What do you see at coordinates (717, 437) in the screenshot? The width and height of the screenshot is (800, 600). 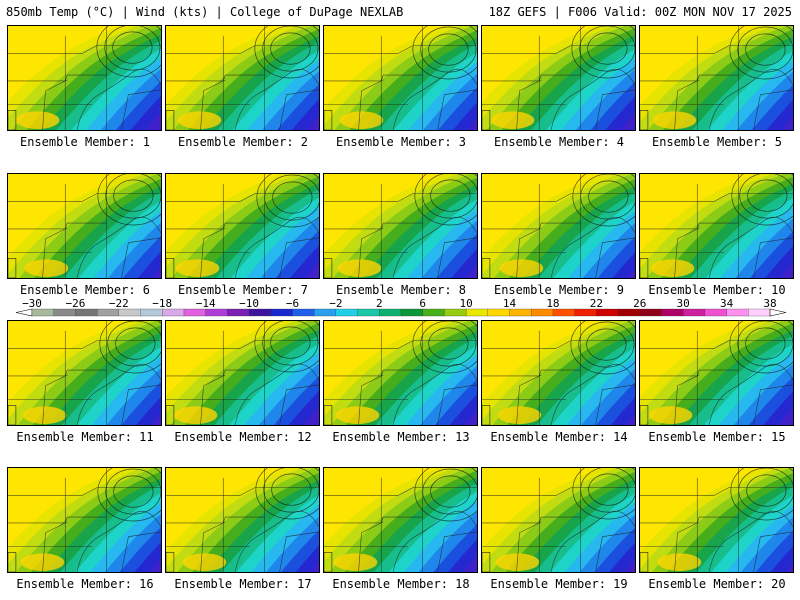 I see `ensemble-member-label: Ensemble Member: 15` at bounding box center [717, 437].